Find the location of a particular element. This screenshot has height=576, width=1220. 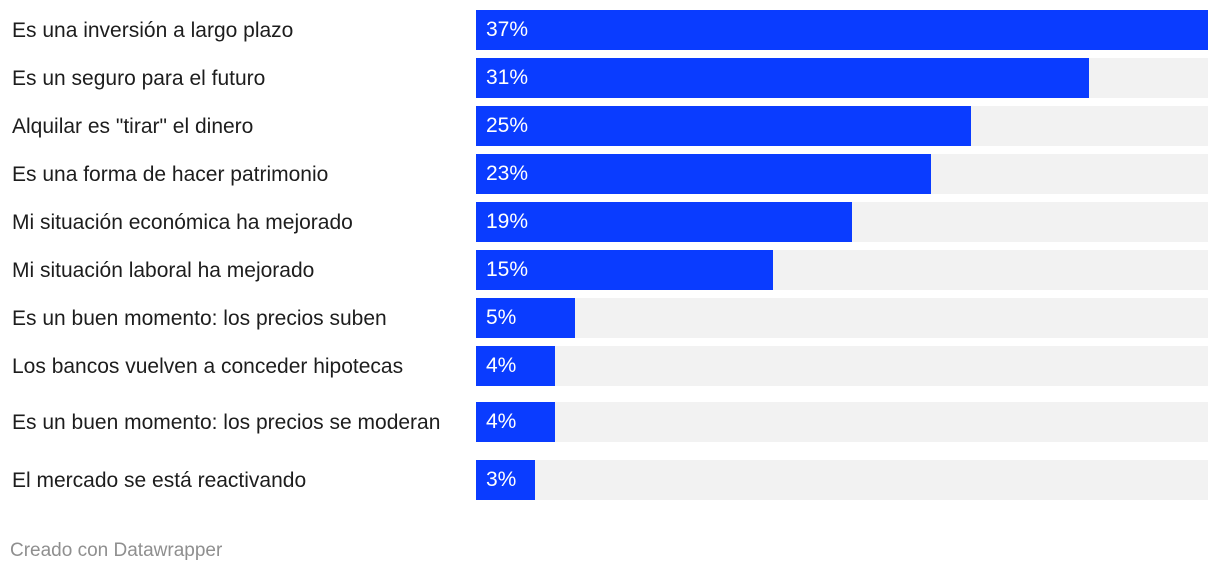

bar-track: 5% is located at coordinates (842, 318).